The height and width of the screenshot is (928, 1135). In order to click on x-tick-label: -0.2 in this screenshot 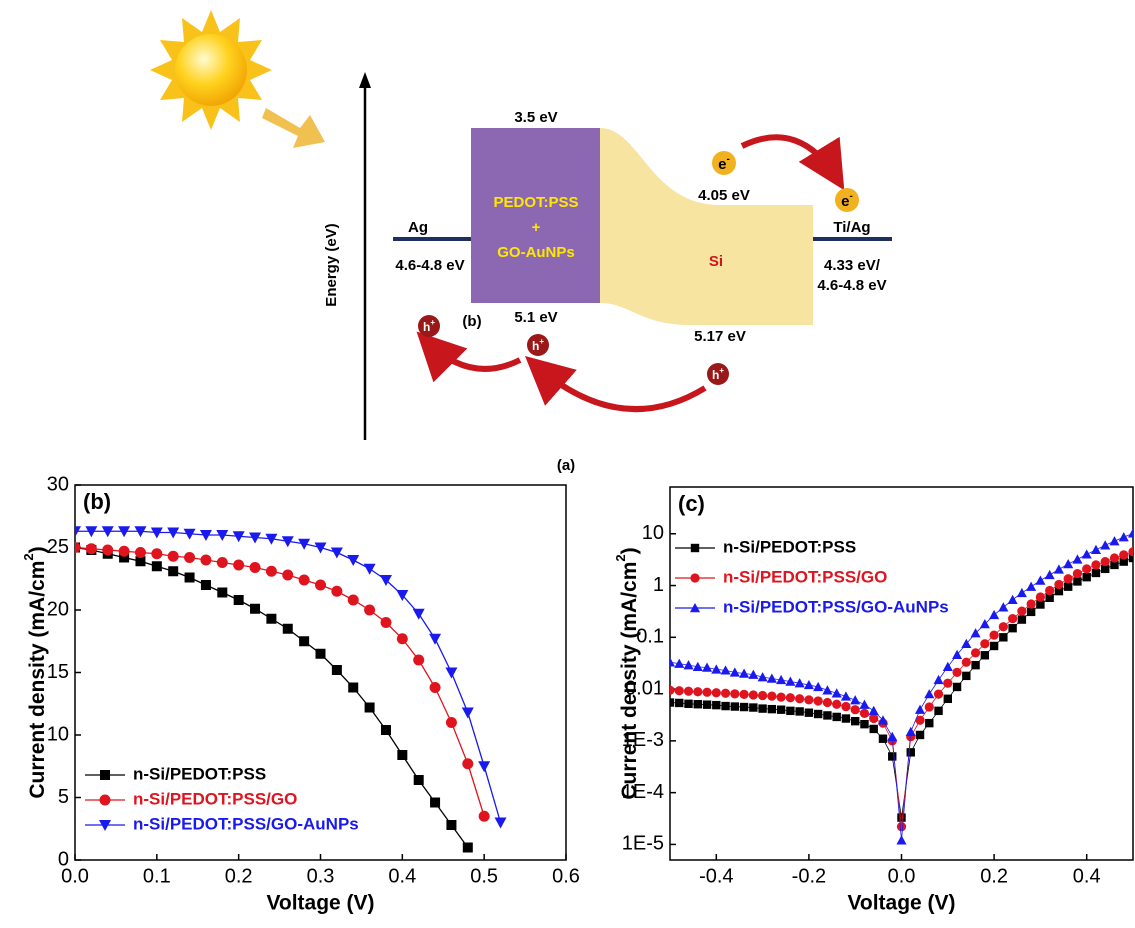, I will do `click(809, 876)`.